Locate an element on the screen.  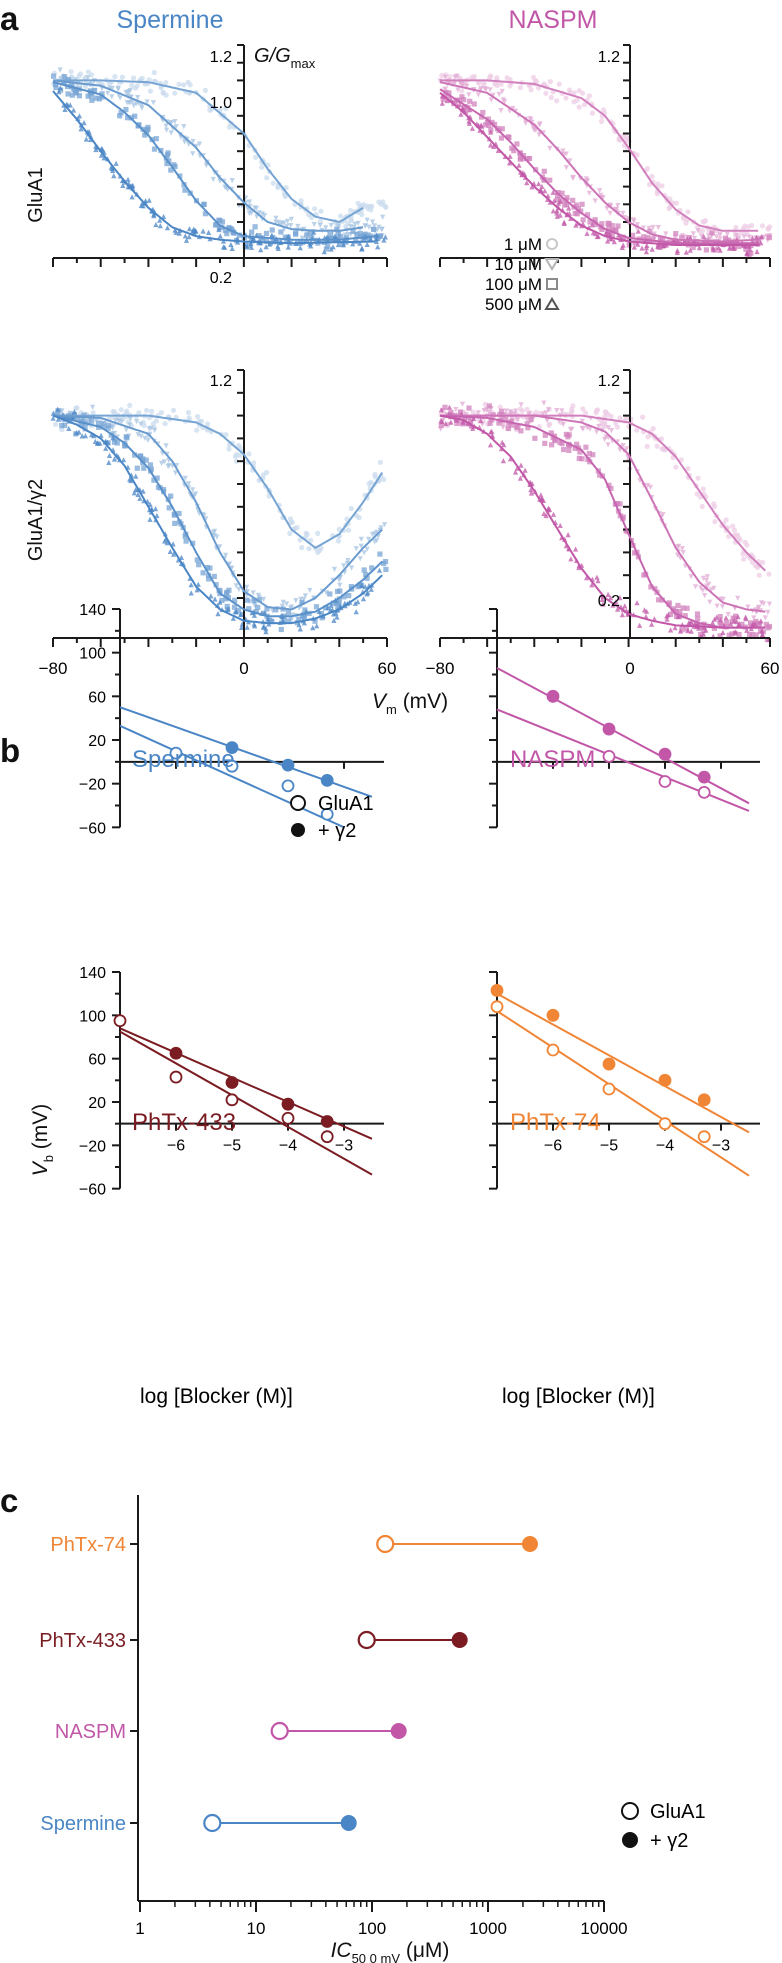
a-xtick: −80 is located at coordinates (53, 668).